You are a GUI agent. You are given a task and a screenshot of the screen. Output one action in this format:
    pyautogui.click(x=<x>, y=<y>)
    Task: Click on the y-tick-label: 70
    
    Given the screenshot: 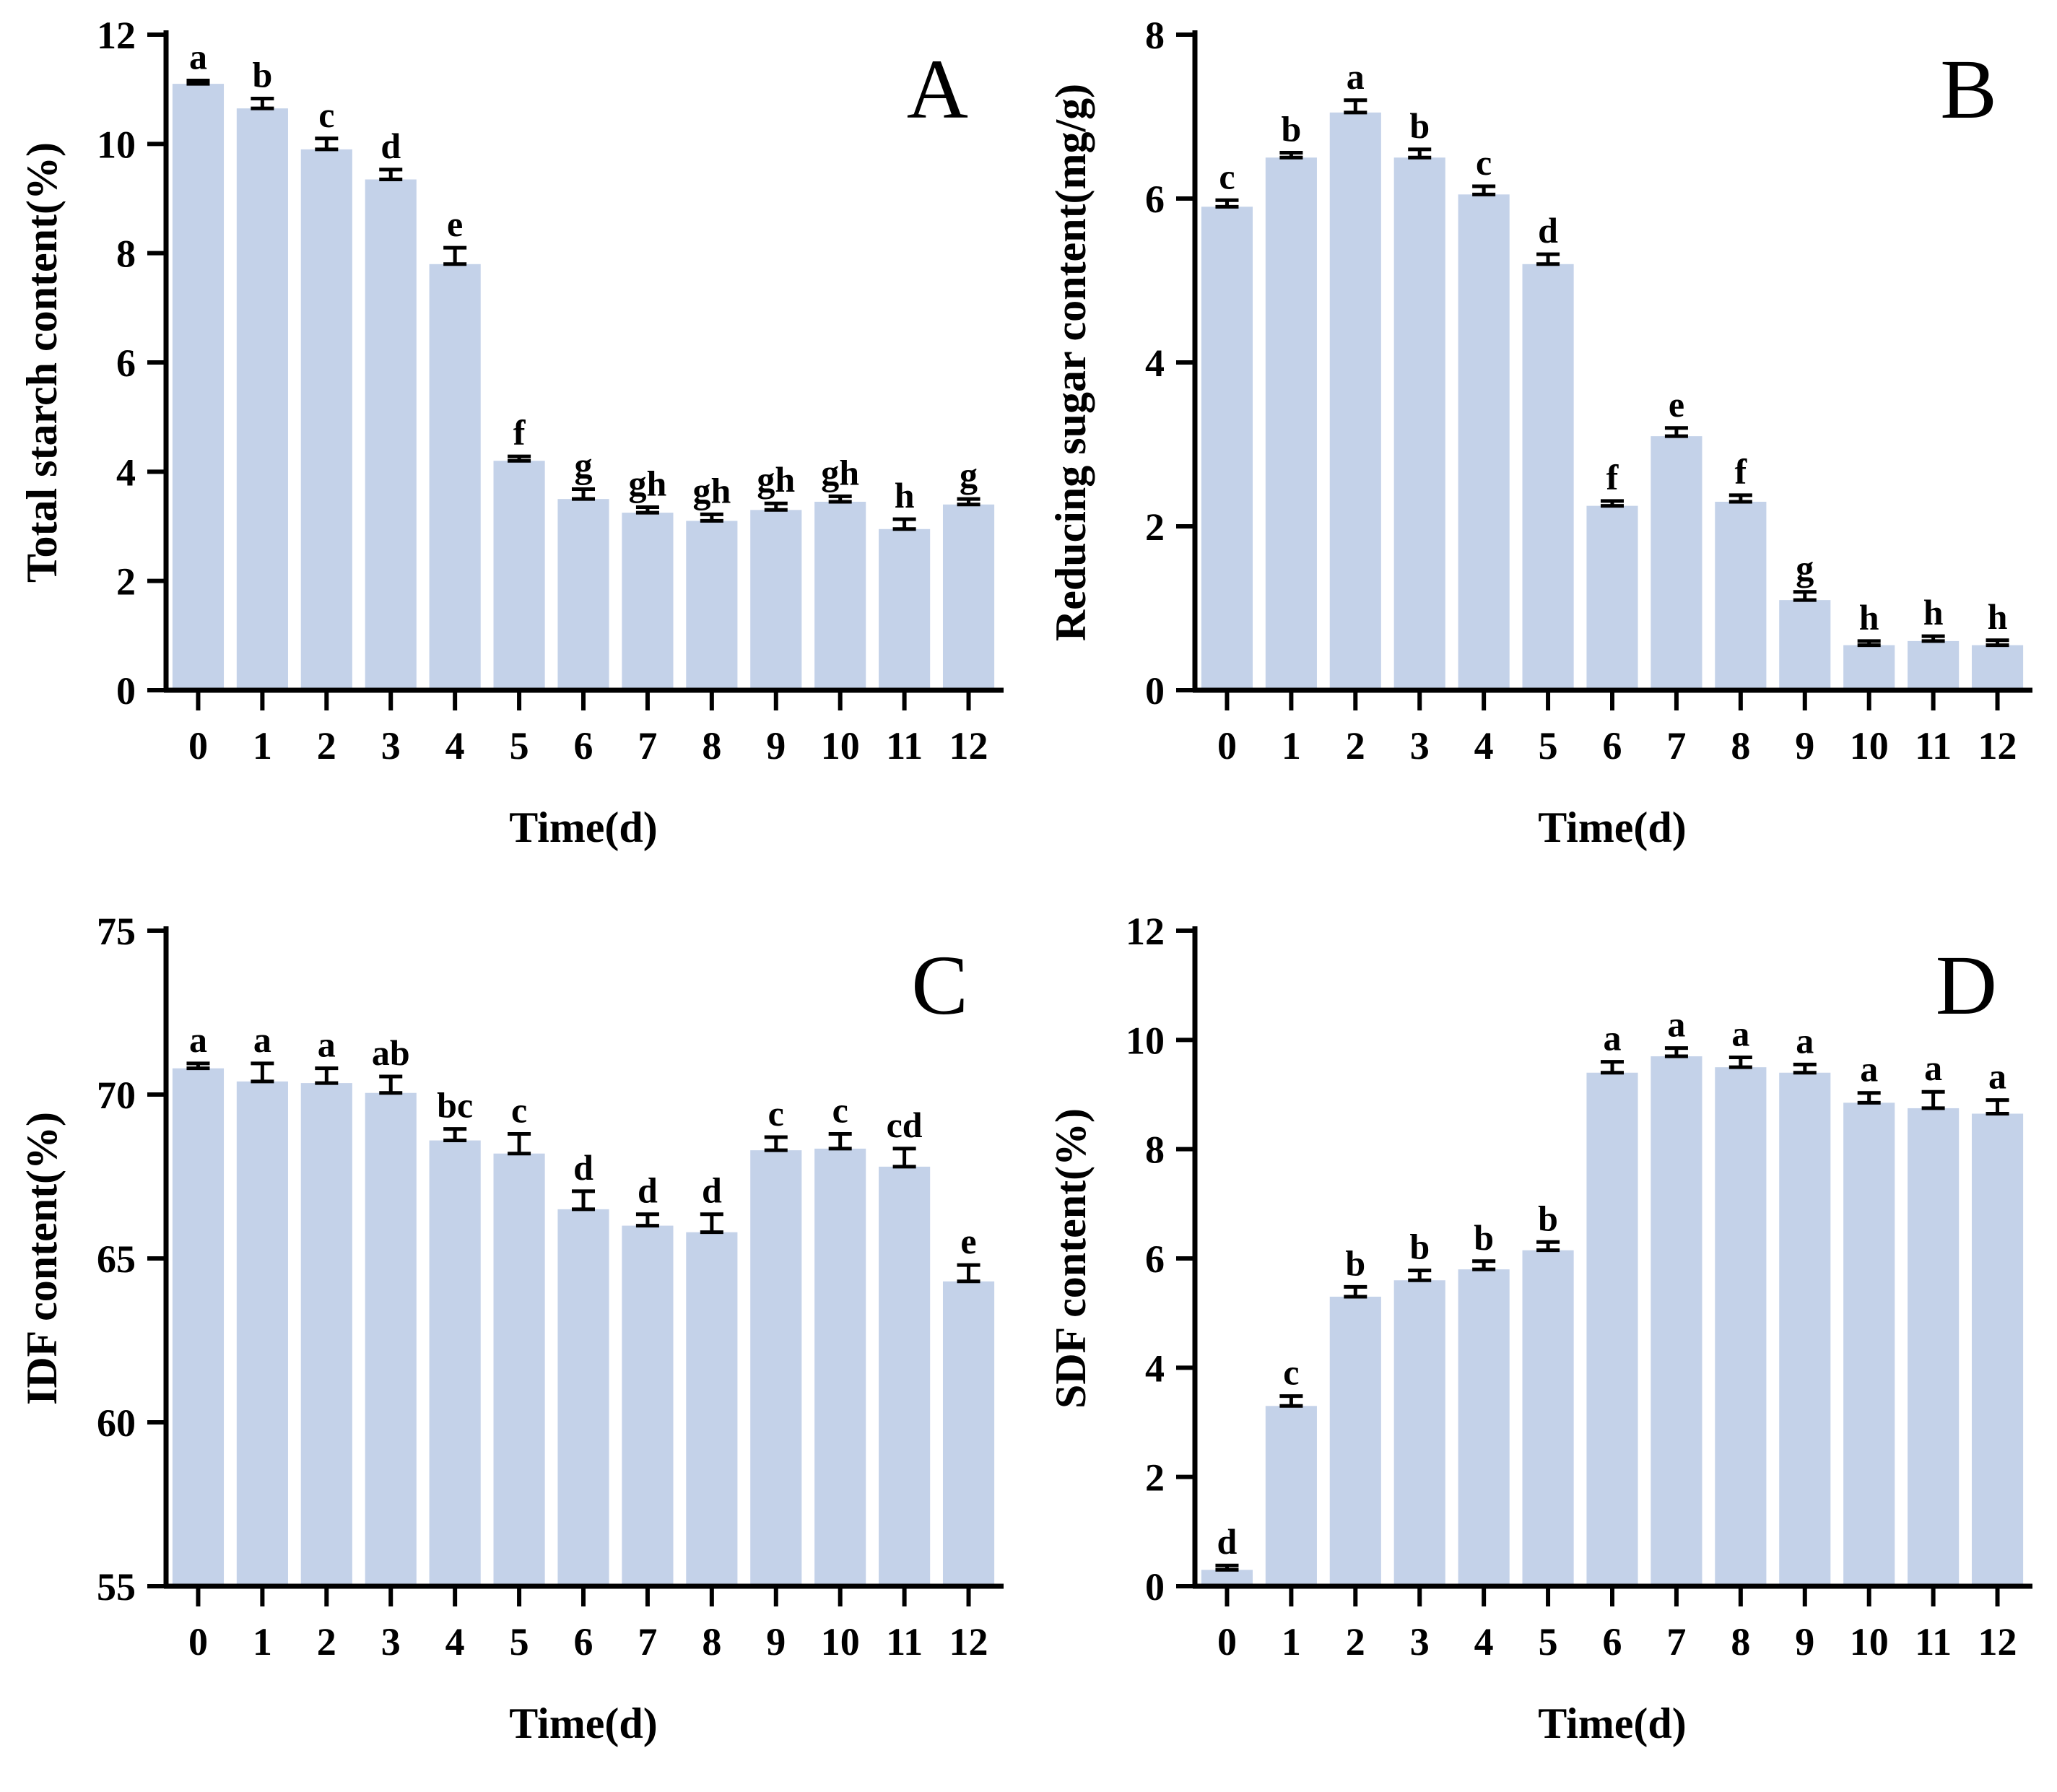 What is the action you would take?
    pyautogui.click(x=116, y=1095)
    